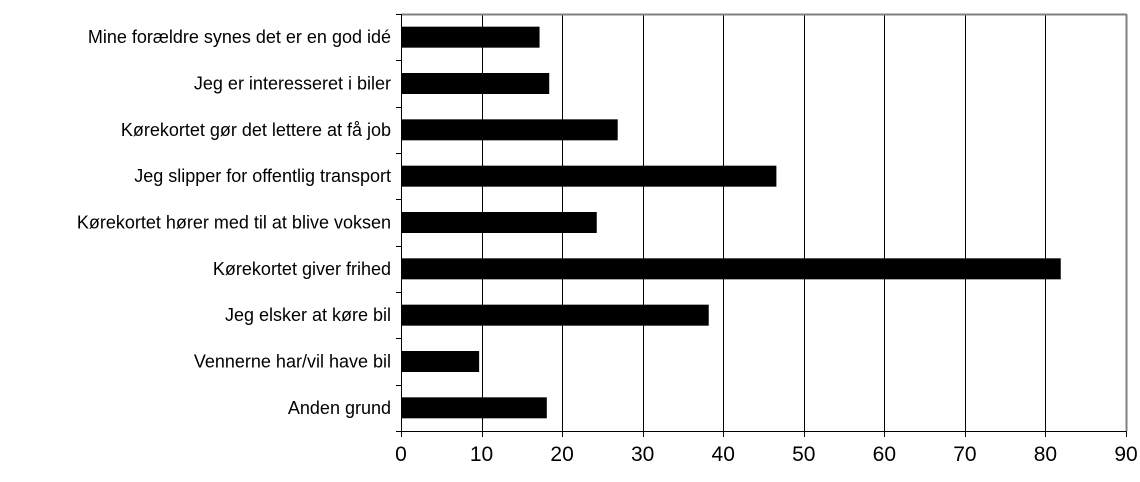 The image size is (1140, 482). I want to click on x-tick-labels: 0 10 20 30 40 50 60 70 80 90, so click(766, 454).